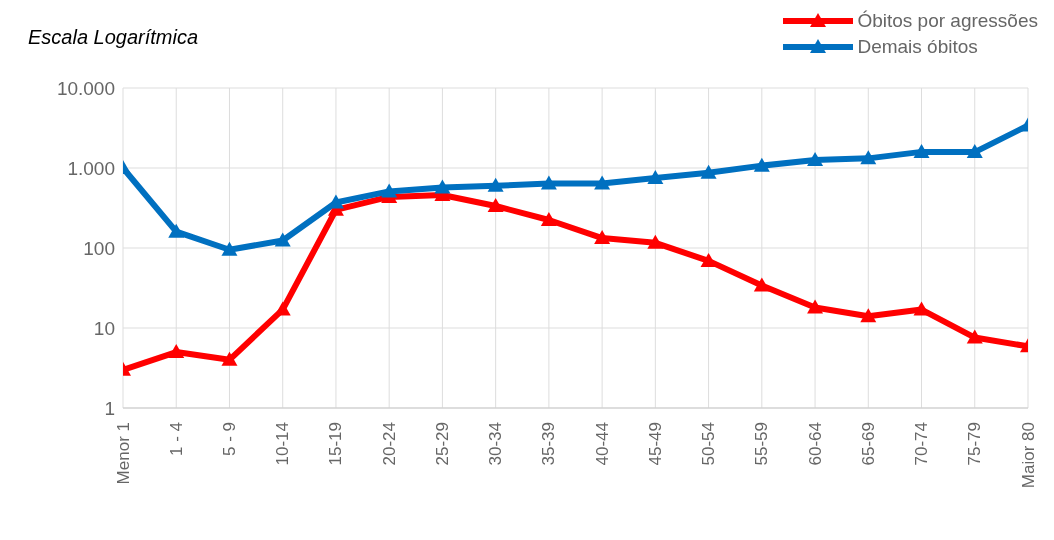  What do you see at coordinates (336, 444) in the screenshot?
I see `x-tick-label: 15-19` at bounding box center [336, 444].